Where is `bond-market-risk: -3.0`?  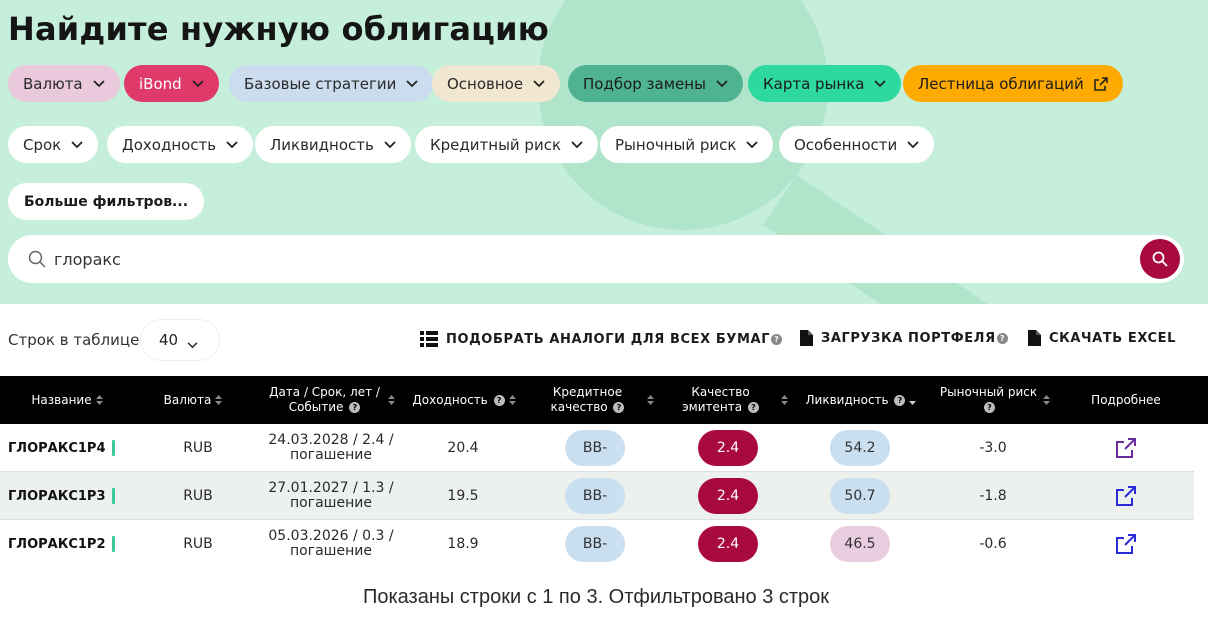
bond-market-risk: -3.0 is located at coordinates (993, 447).